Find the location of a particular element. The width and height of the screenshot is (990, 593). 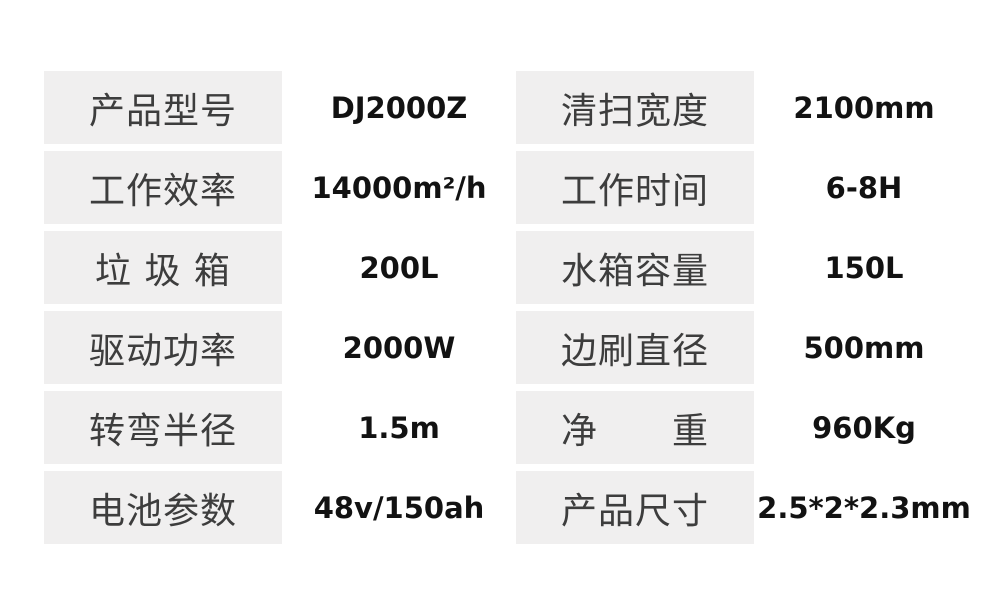

spec-value-product-dimensions: 2.5*2*2.3mm is located at coordinates (864, 507).